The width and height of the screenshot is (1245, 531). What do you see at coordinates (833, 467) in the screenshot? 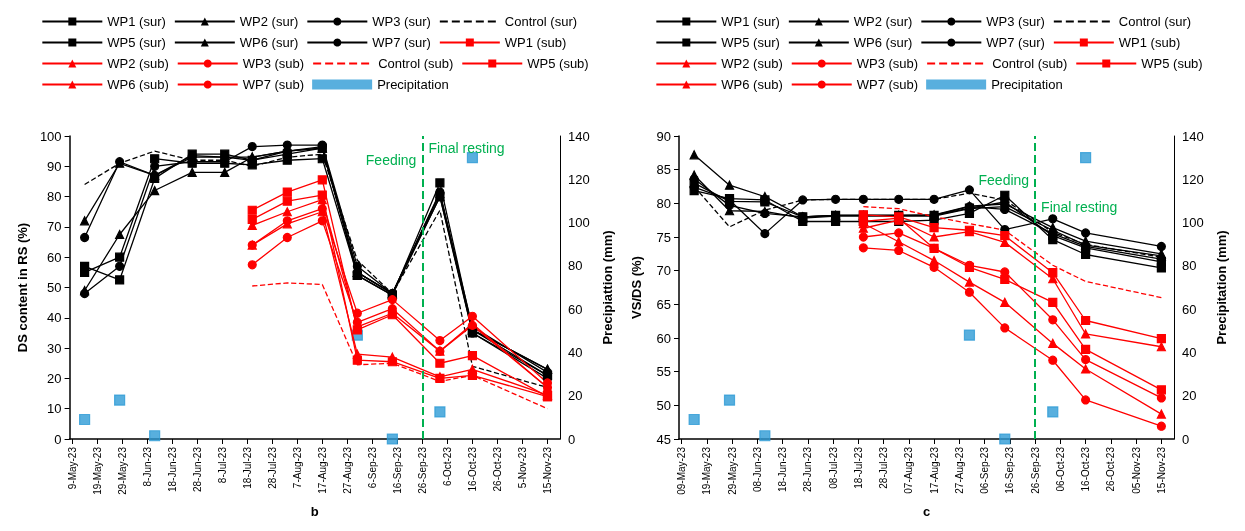
I see `x-tick-label: 08-Jul-23` at bounding box center [833, 467].